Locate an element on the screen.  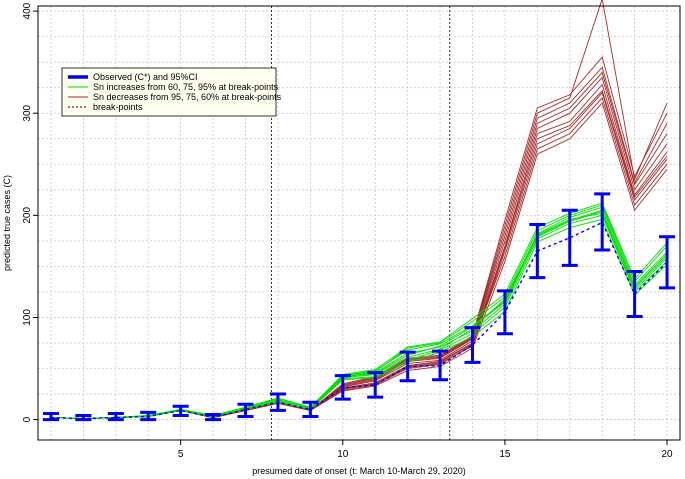
legend-label: Observed (C*) and 95%CI is located at coordinates (145, 77).